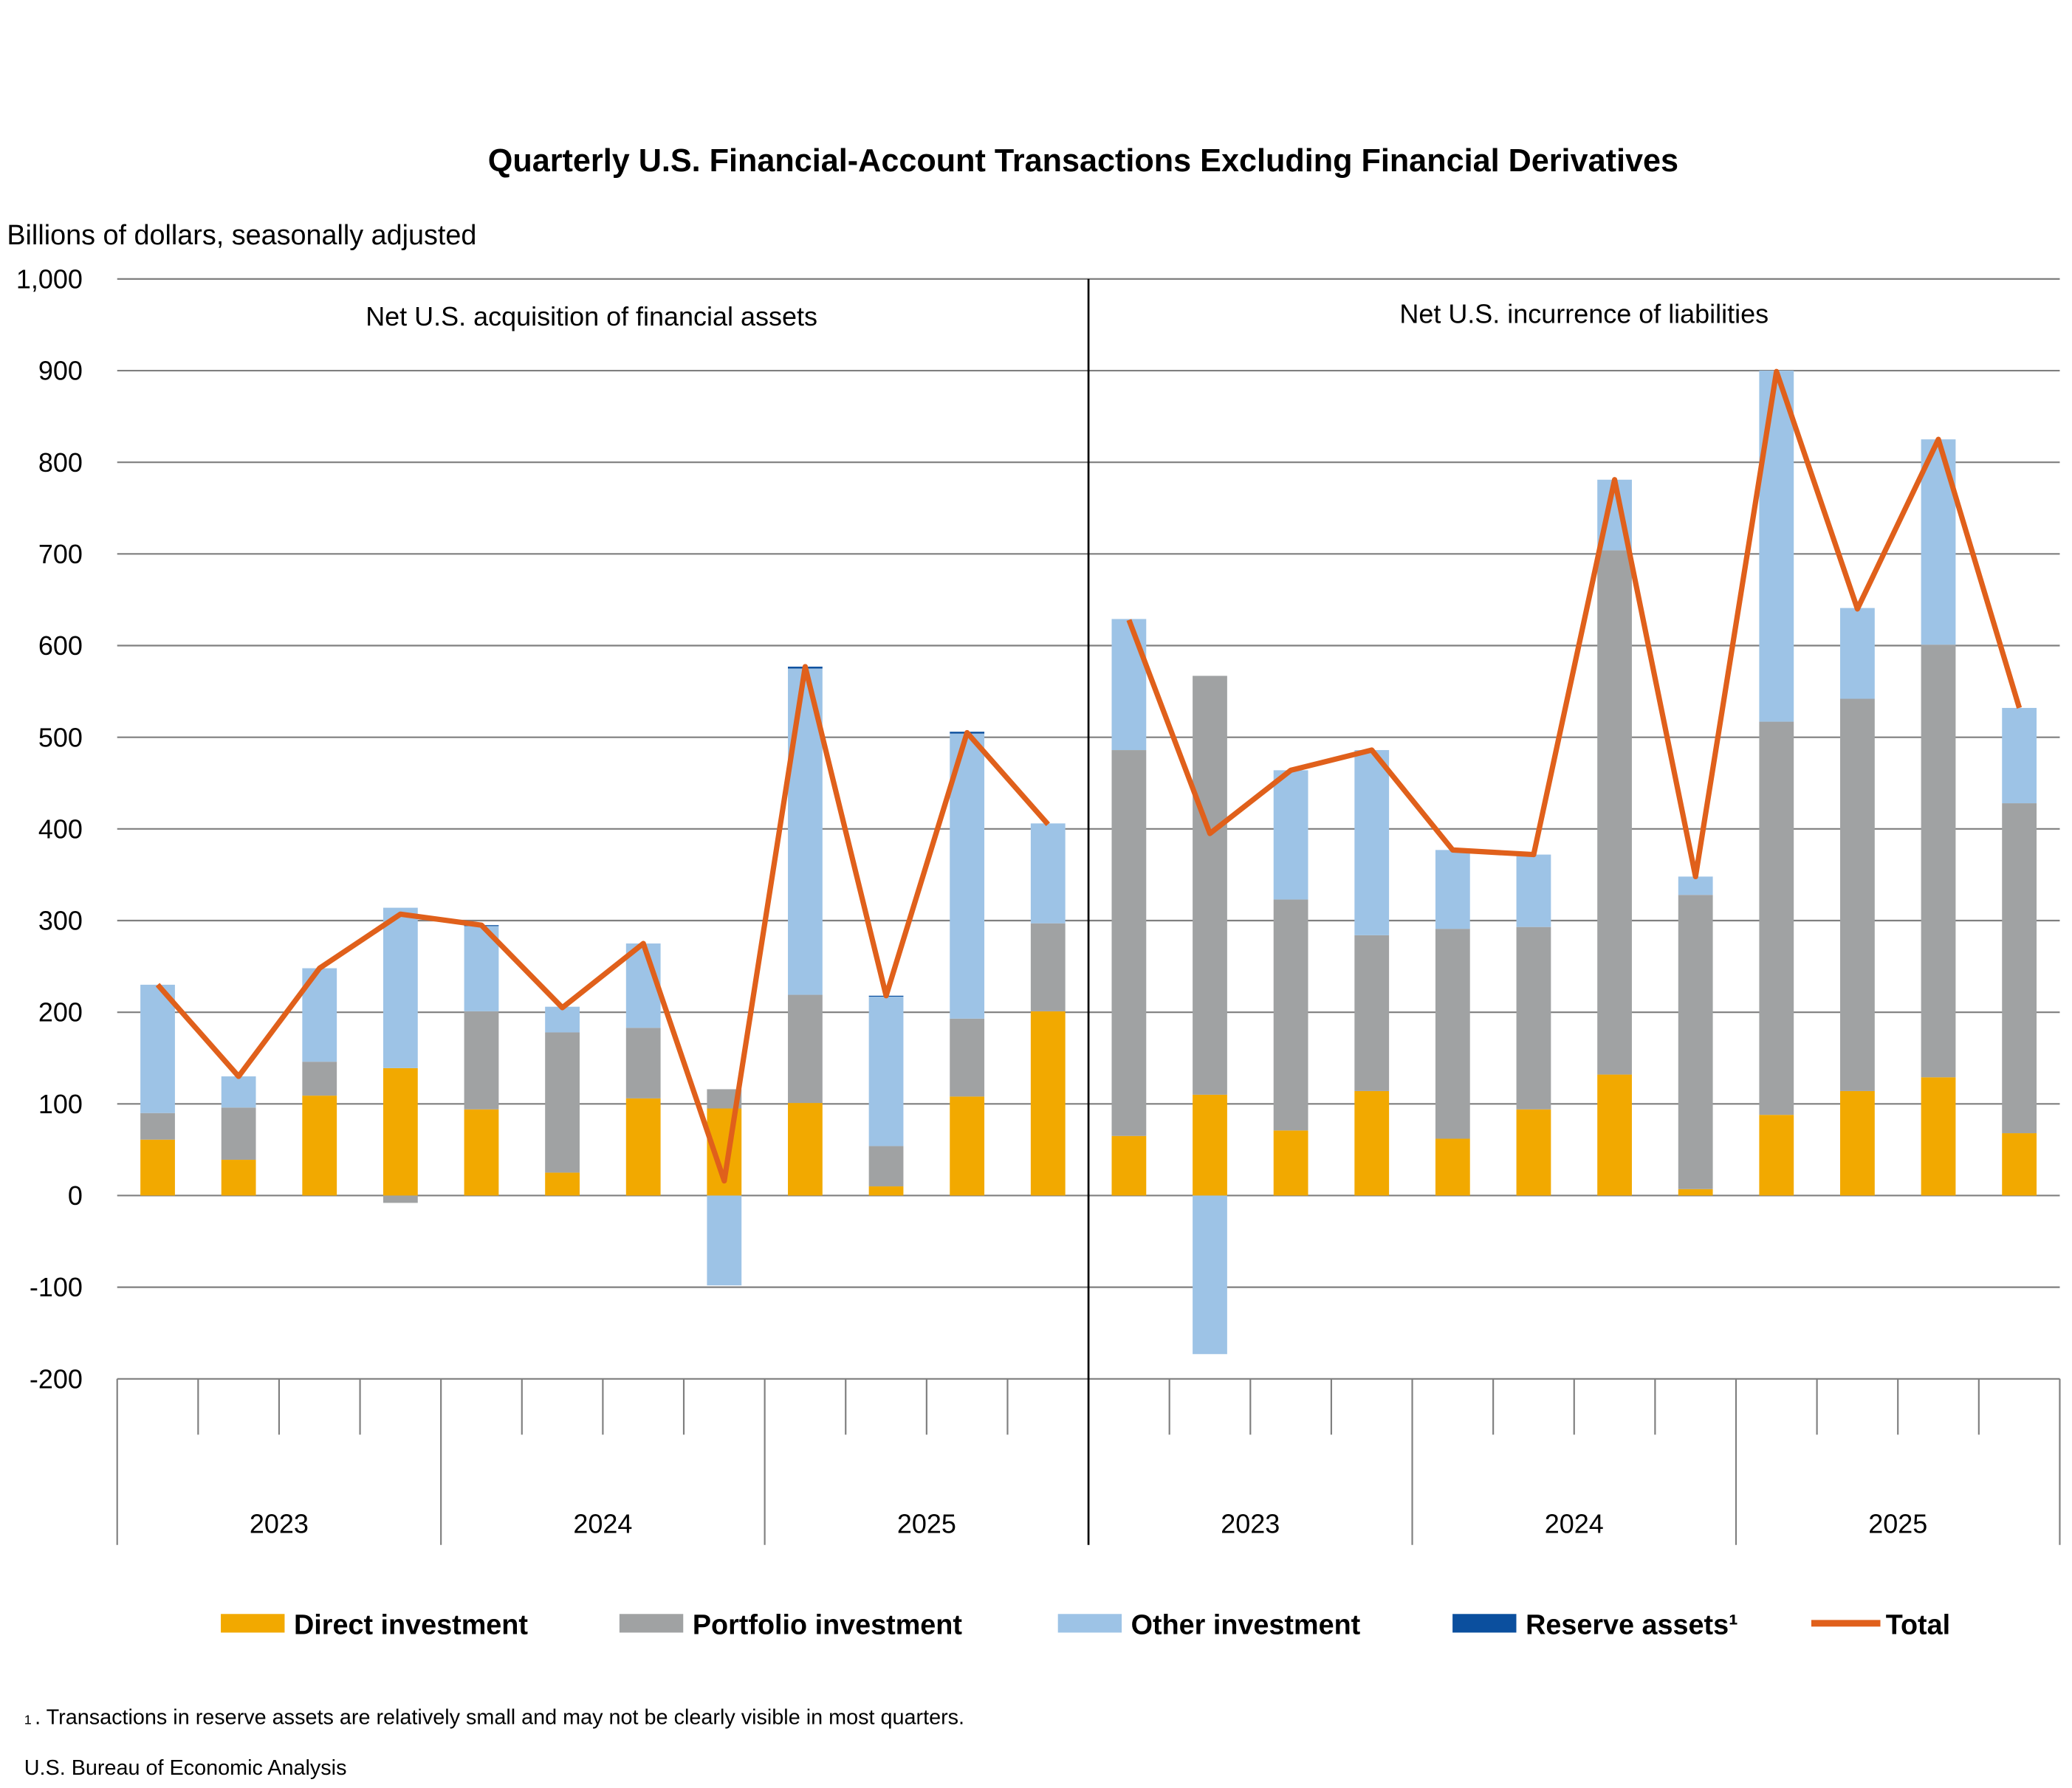 This screenshot has width=2072, height=1788. I want to click on y-tick-label: 100, so click(60, 1104).